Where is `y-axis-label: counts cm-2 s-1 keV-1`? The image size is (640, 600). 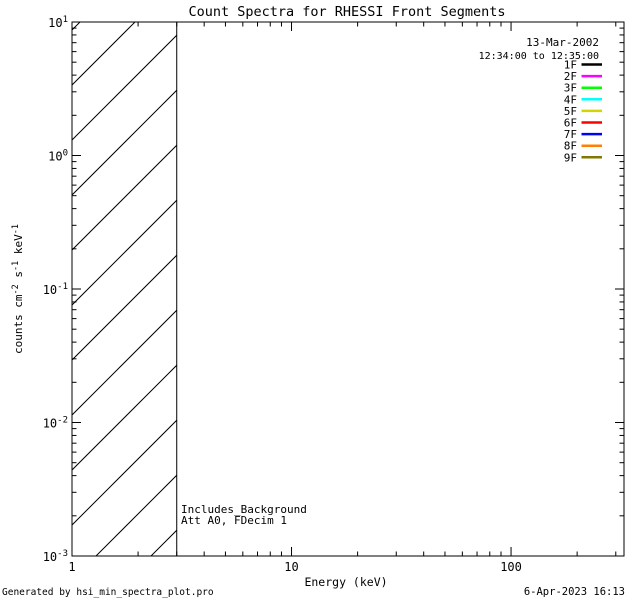 y-axis-label: counts cm-2 s-1 keV-1 is located at coordinates (18, 289).